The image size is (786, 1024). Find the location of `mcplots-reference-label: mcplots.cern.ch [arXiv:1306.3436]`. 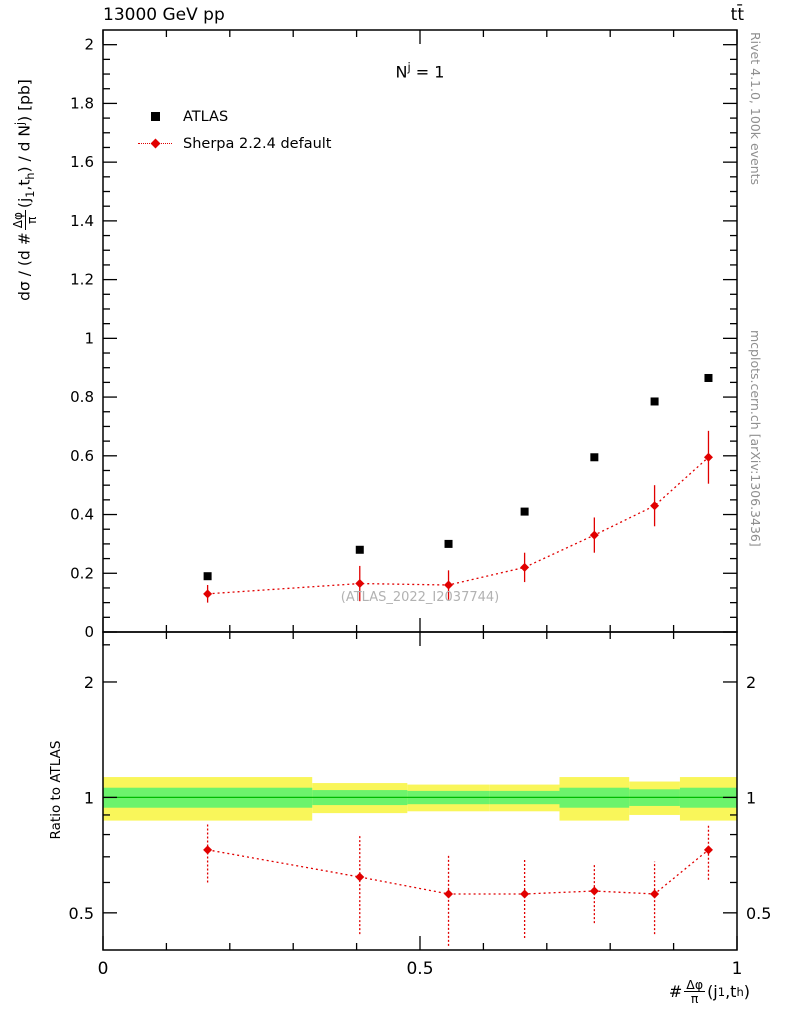

mcplots-reference-label: mcplots.cern.ch [arXiv:1306.3436] is located at coordinates (755, 438).